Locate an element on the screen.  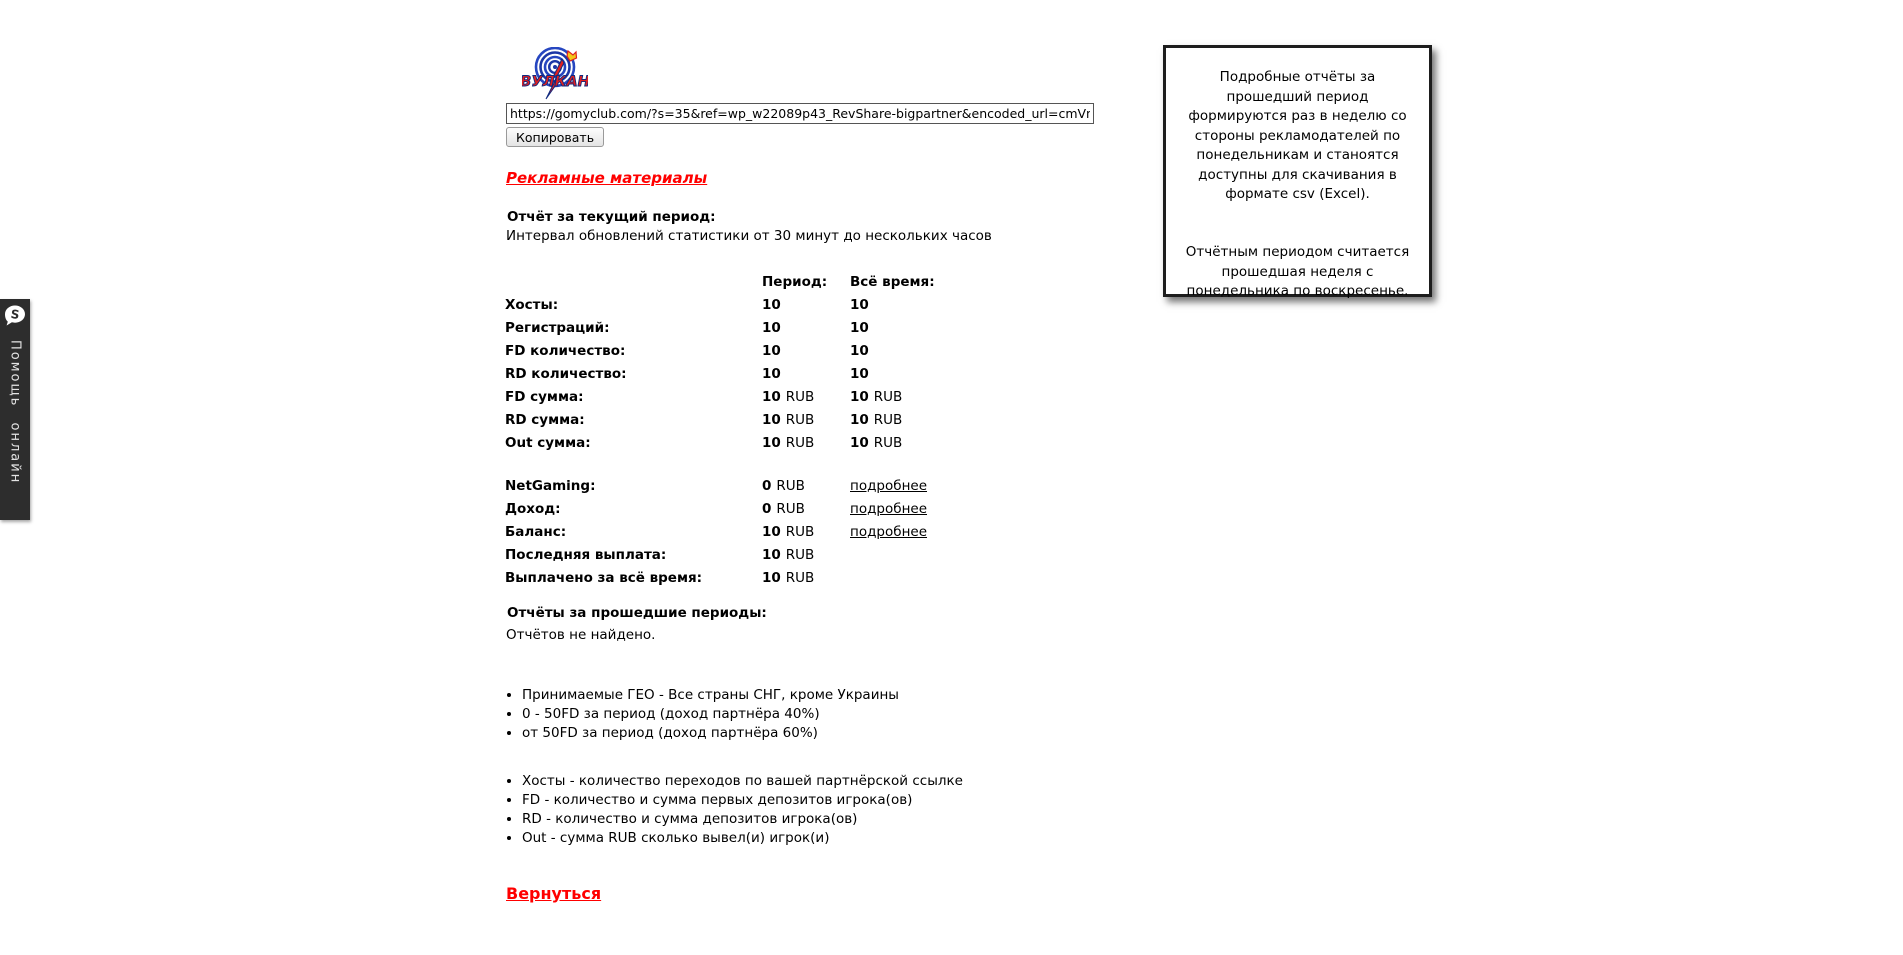
stats-header-period: Период: is located at coordinates (795, 281).